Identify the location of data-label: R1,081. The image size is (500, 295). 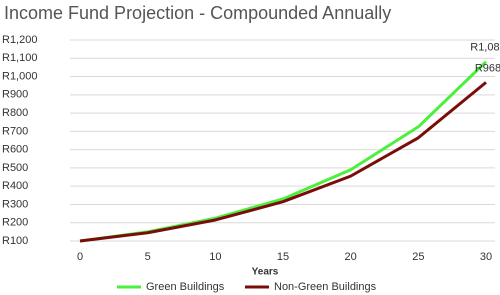
(485, 48).